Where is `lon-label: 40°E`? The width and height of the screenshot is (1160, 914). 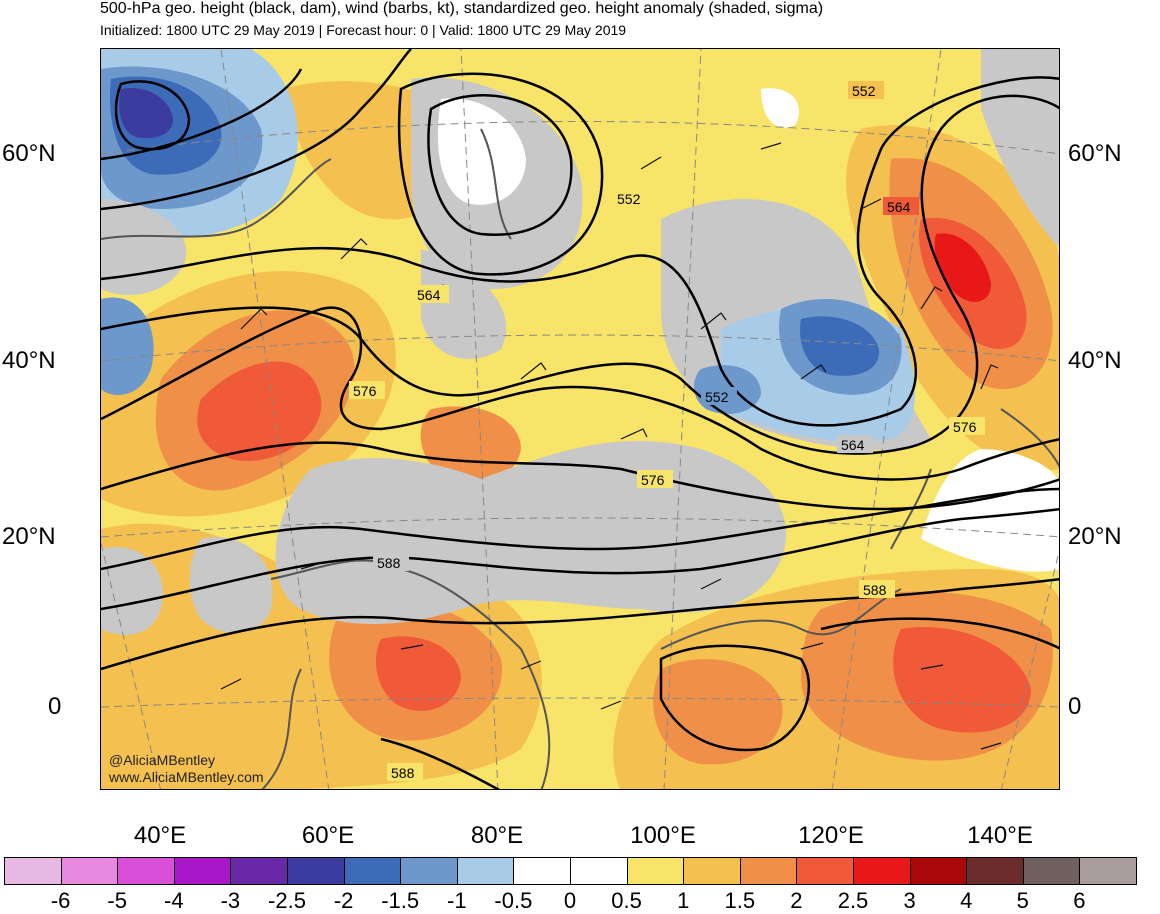
lon-label: 40°E is located at coordinates (160, 835).